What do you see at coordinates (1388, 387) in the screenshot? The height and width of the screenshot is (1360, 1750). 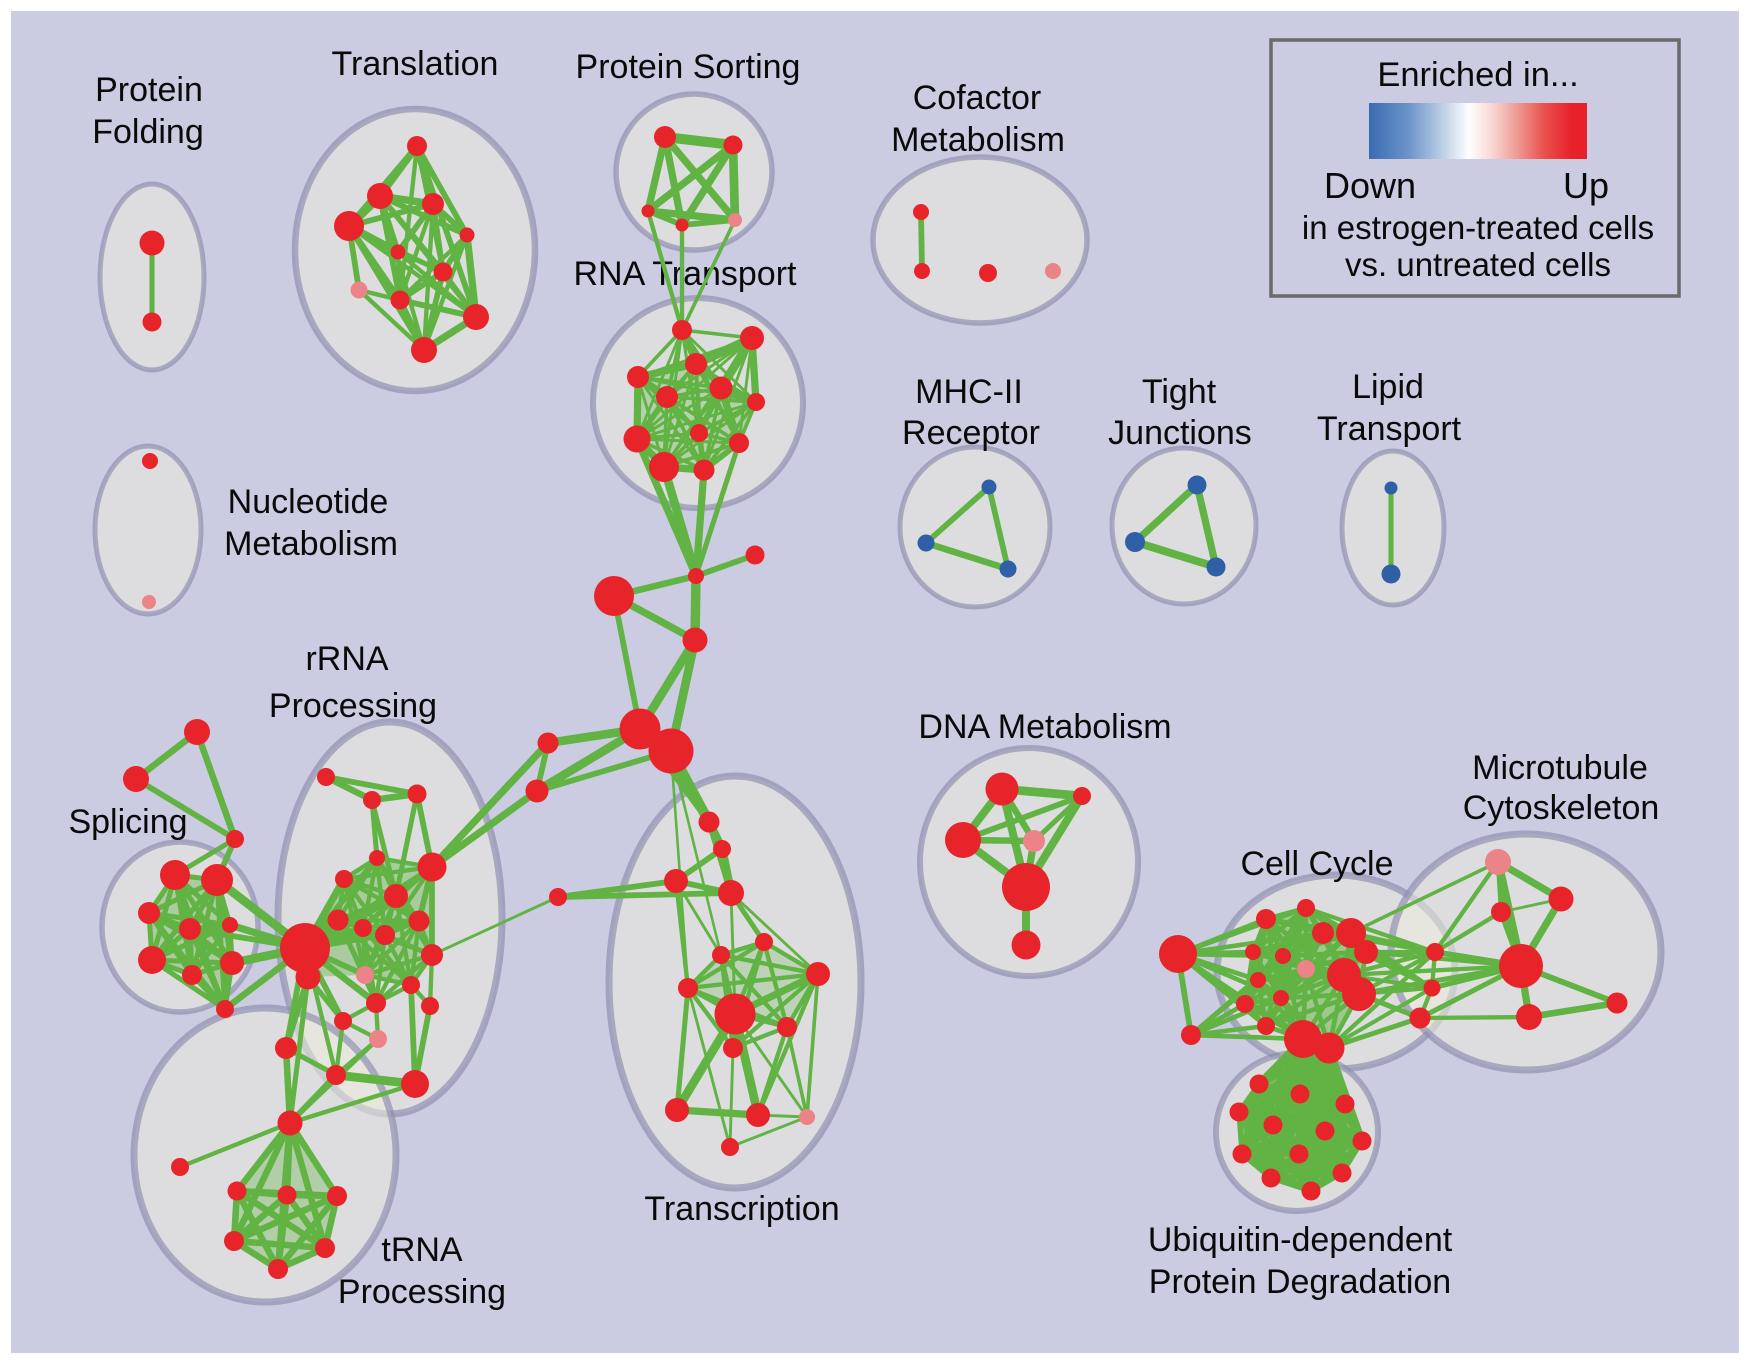 I see `svg-text: Lipid` at bounding box center [1388, 387].